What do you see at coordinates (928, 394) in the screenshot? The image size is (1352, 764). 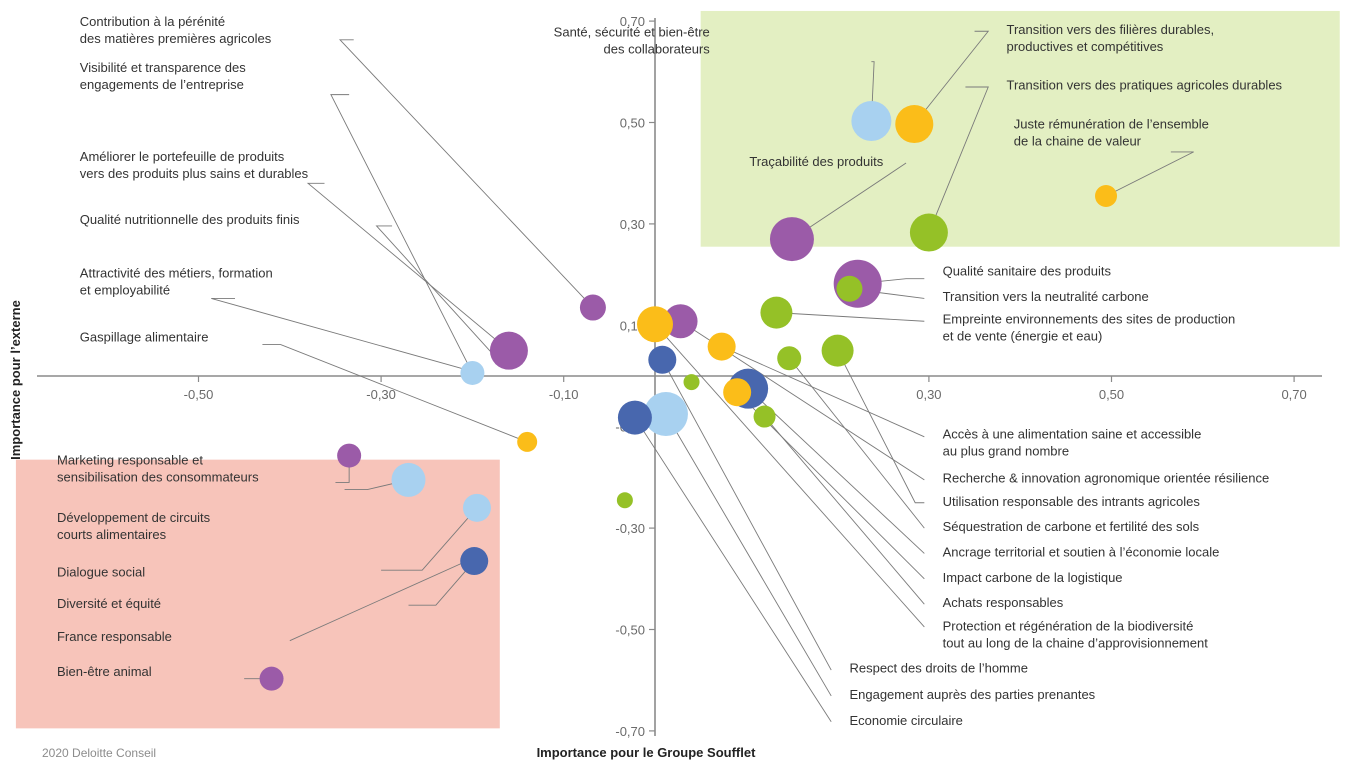 I see `x-tick-label: 0,30` at bounding box center [928, 394].